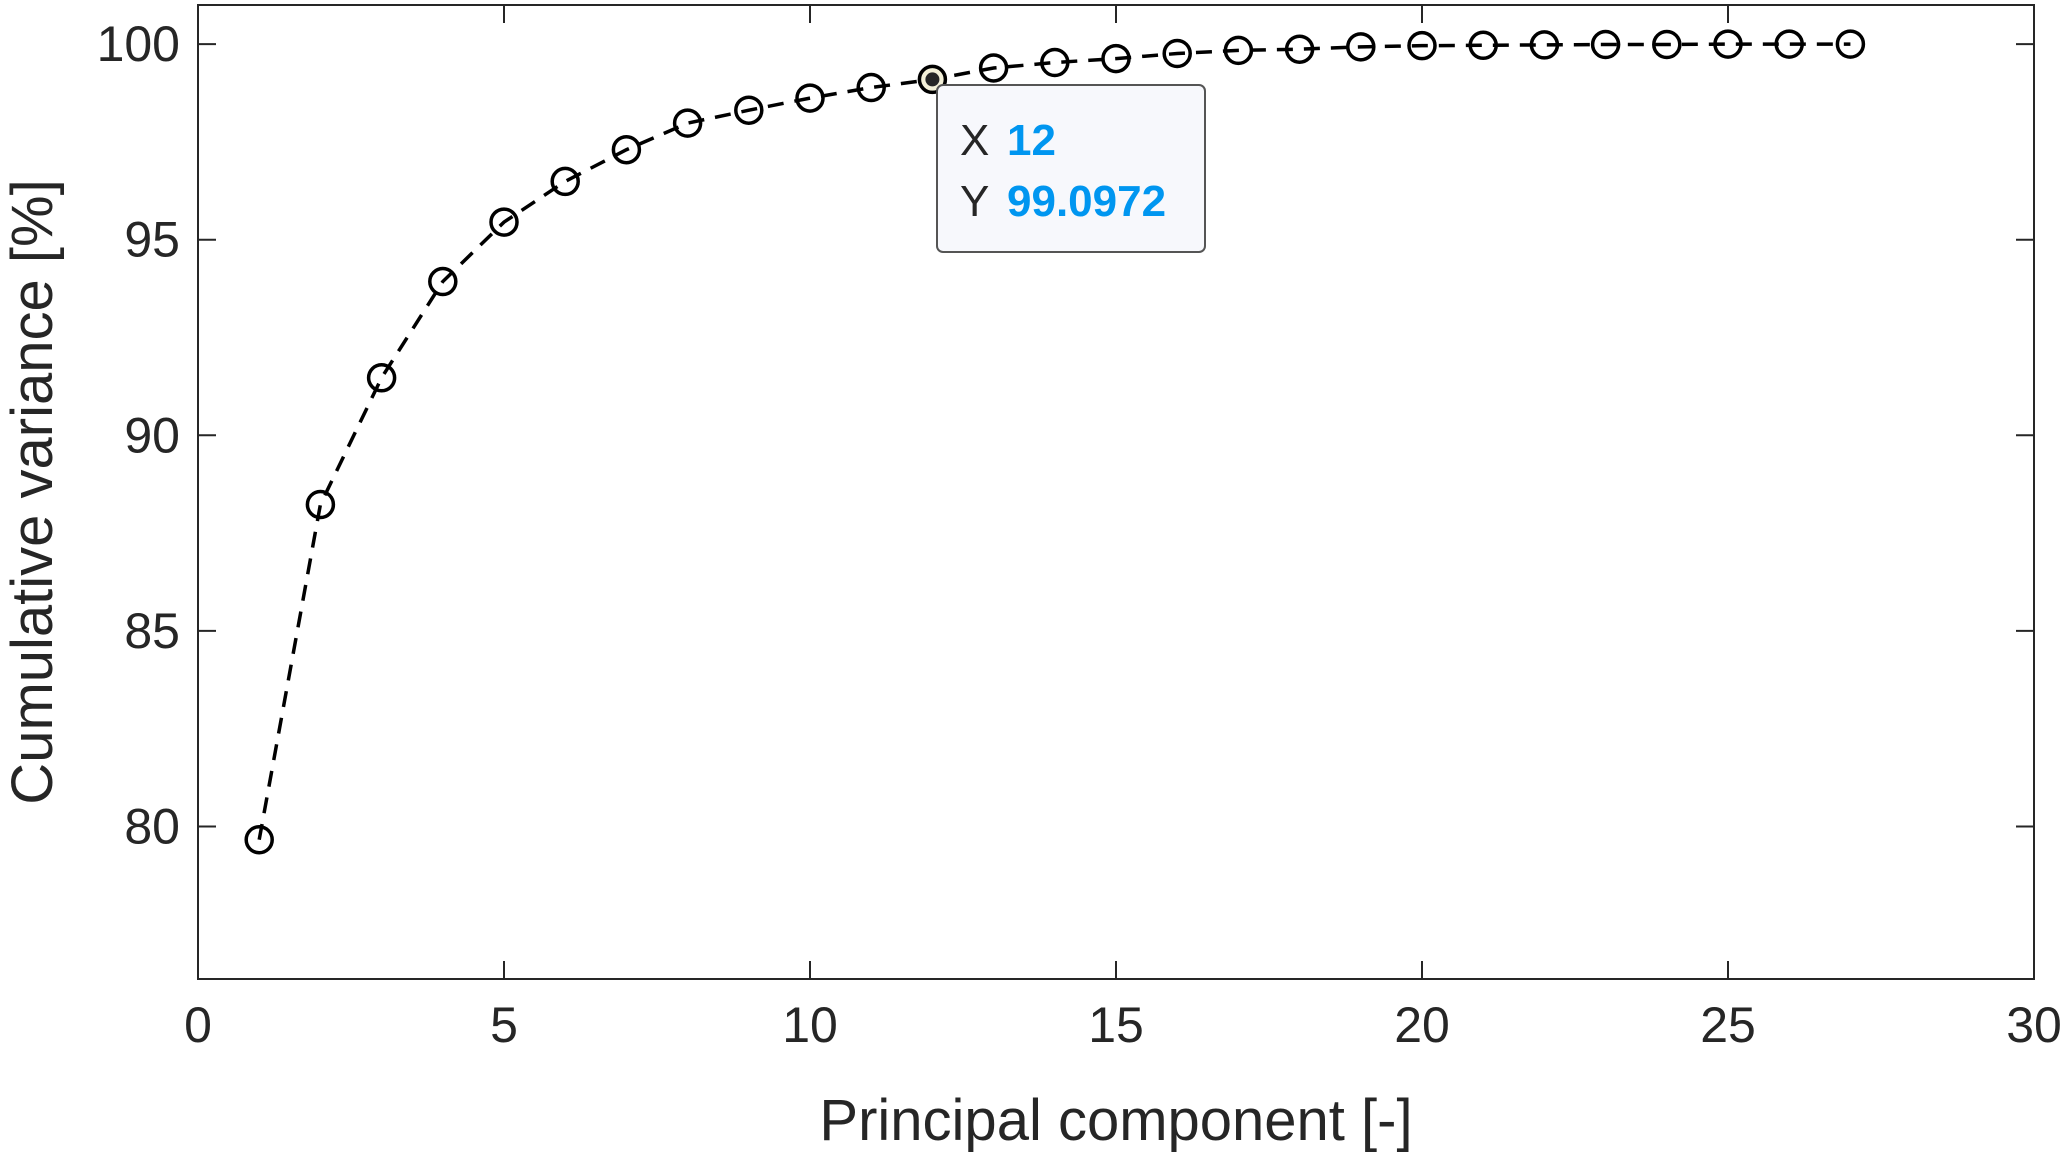 The height and width of the screenshot is (1157, 2067). What do you see at coordinates (152, 240) in the screenshot?
I see `y-tick-label: 95` at bounding box center [152, 240].